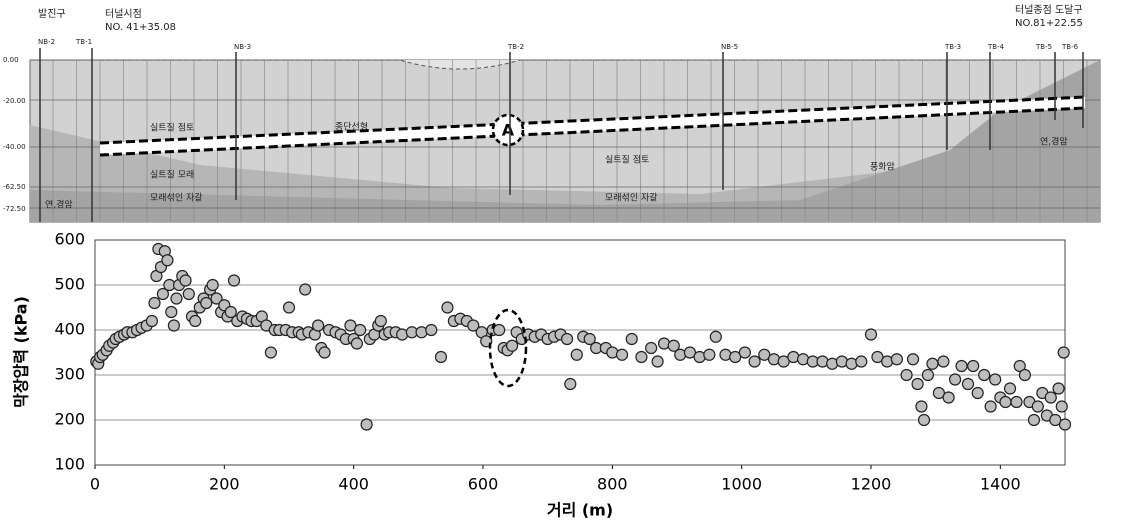 This screenshot has width=1125, height=527. Describe the element at coordinates (83, 42) in the screenshot. I see `borehole: TB-1` at that location.